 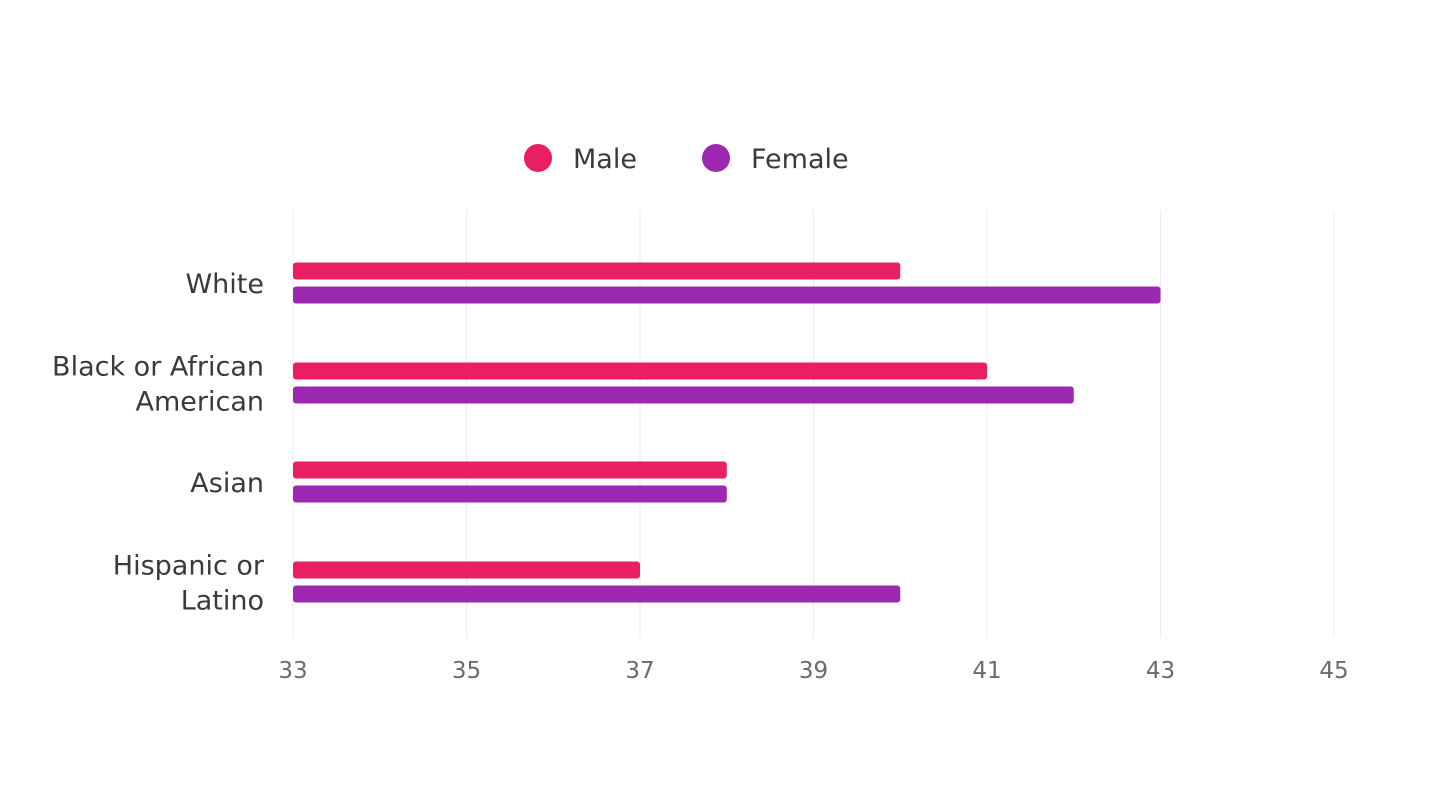 I want to click on legend-label-female: Female, so click(x=800, y=159).